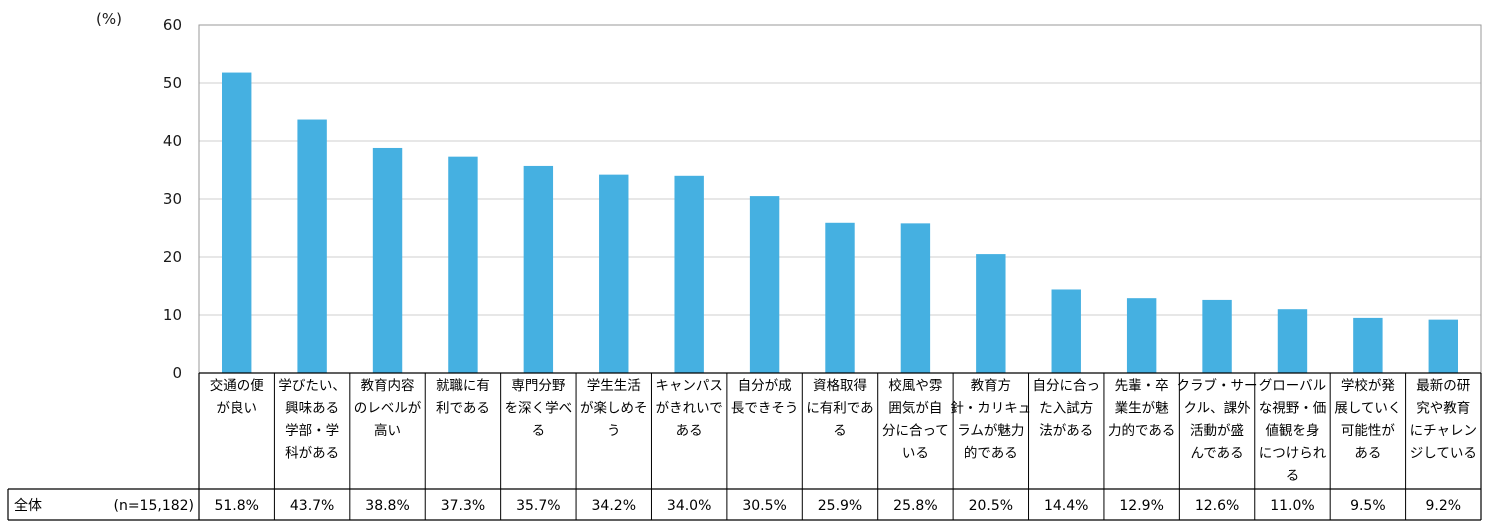  I want to click on category-label-line: 科がある, so click(312, 454).